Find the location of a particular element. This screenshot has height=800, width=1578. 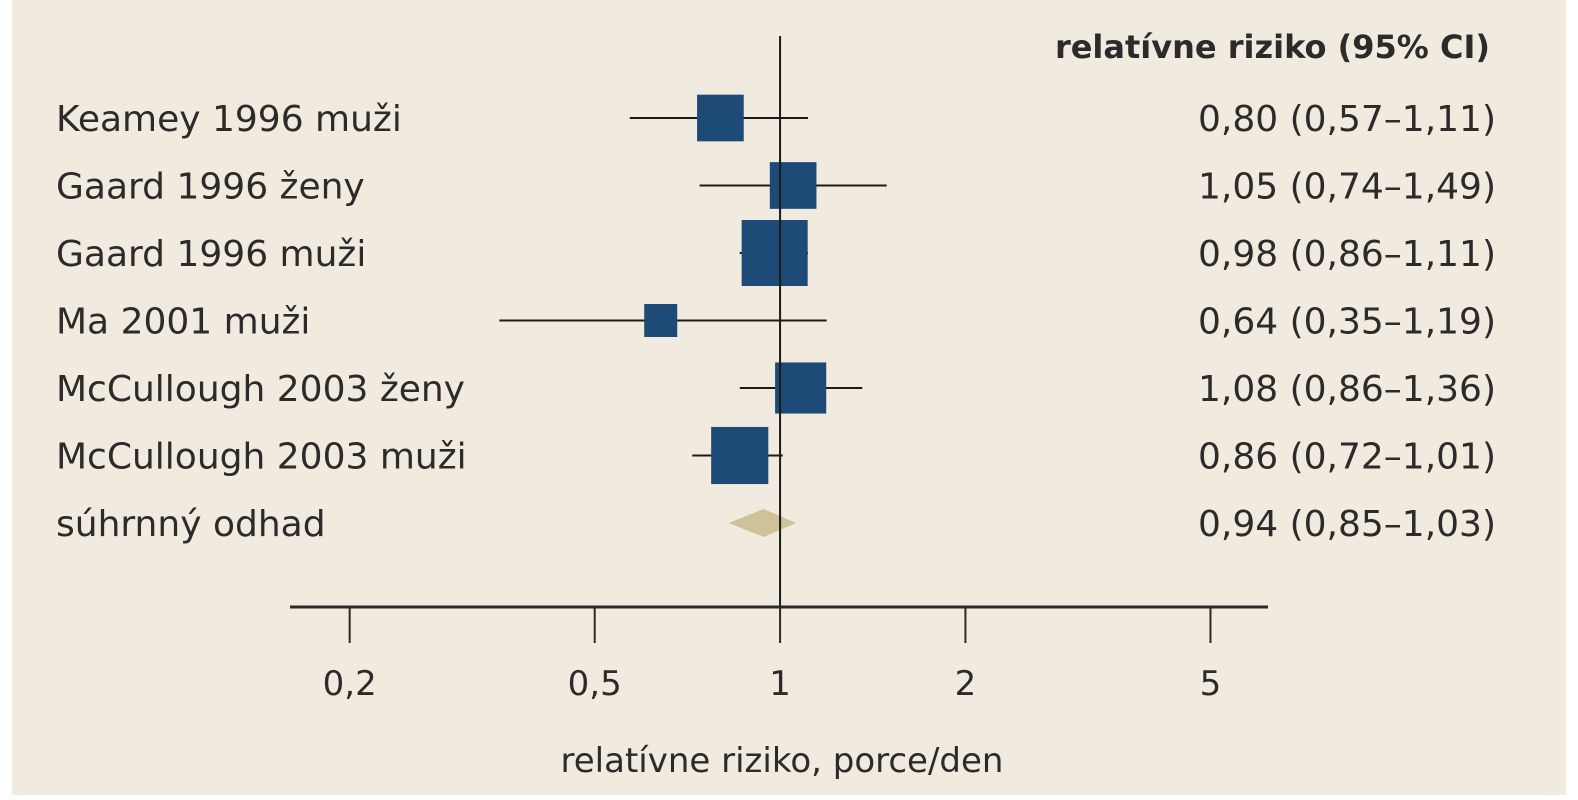

x-tick-label: 5 is located at coordinates (1211, 684).